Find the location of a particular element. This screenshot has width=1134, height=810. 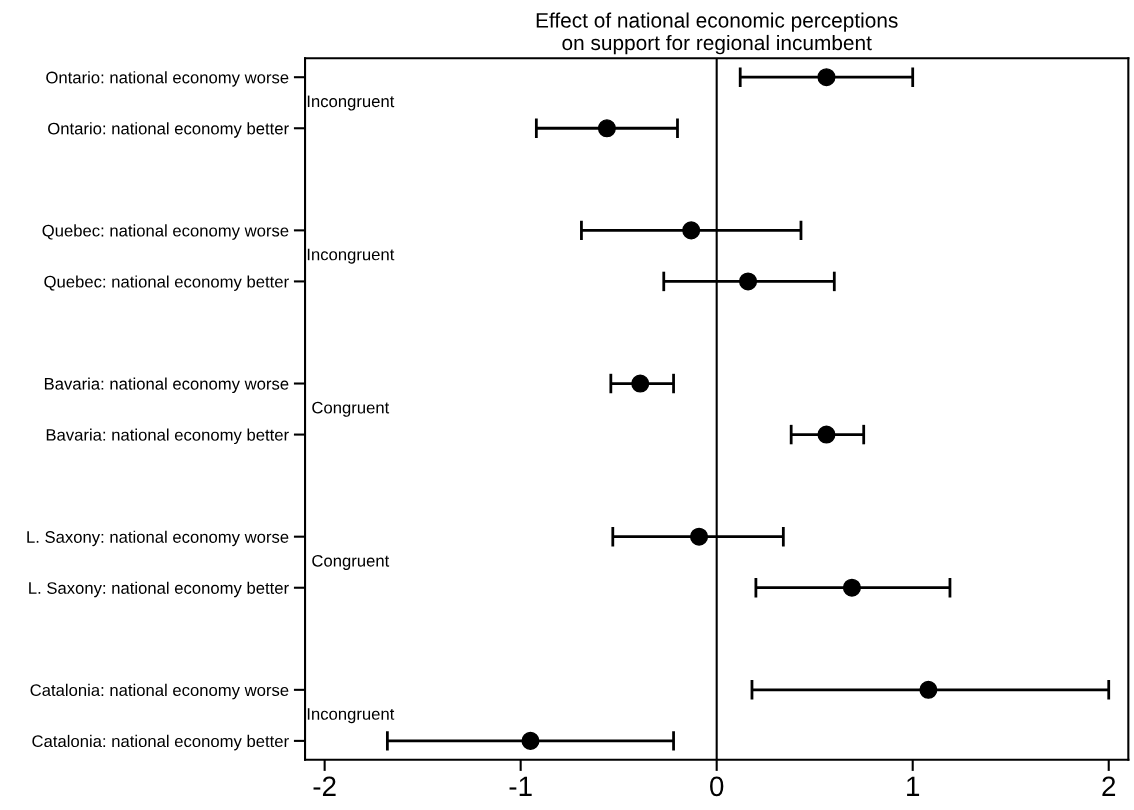

x-tick-label: 2 is located at coordinates (1109, 786).